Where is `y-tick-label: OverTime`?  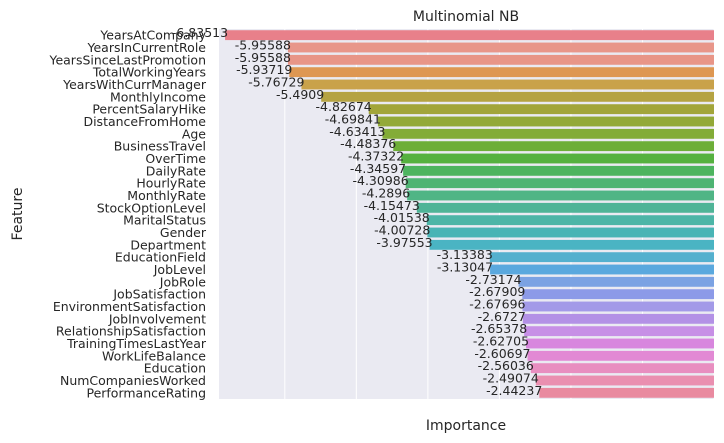 y-tick-label: OverTime is located at coordinates (175, 158).